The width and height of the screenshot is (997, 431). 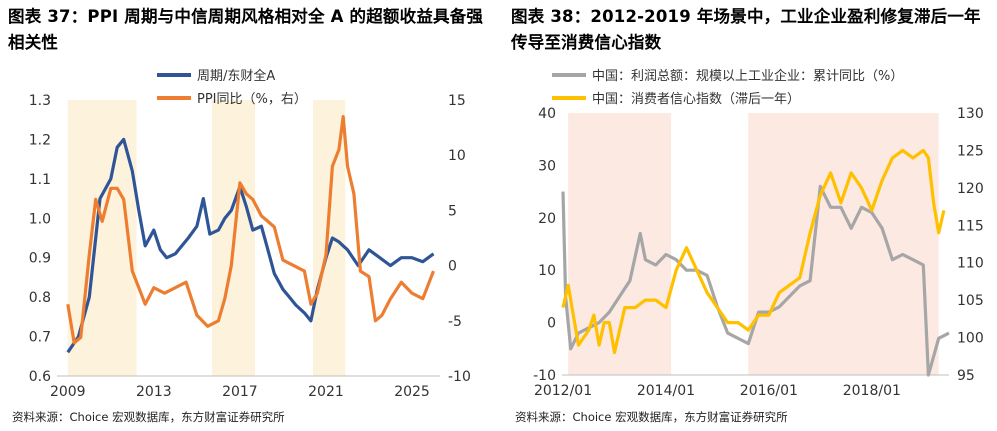 I want to click on y-right-tick-label: 0, so click(x=452, y=267).